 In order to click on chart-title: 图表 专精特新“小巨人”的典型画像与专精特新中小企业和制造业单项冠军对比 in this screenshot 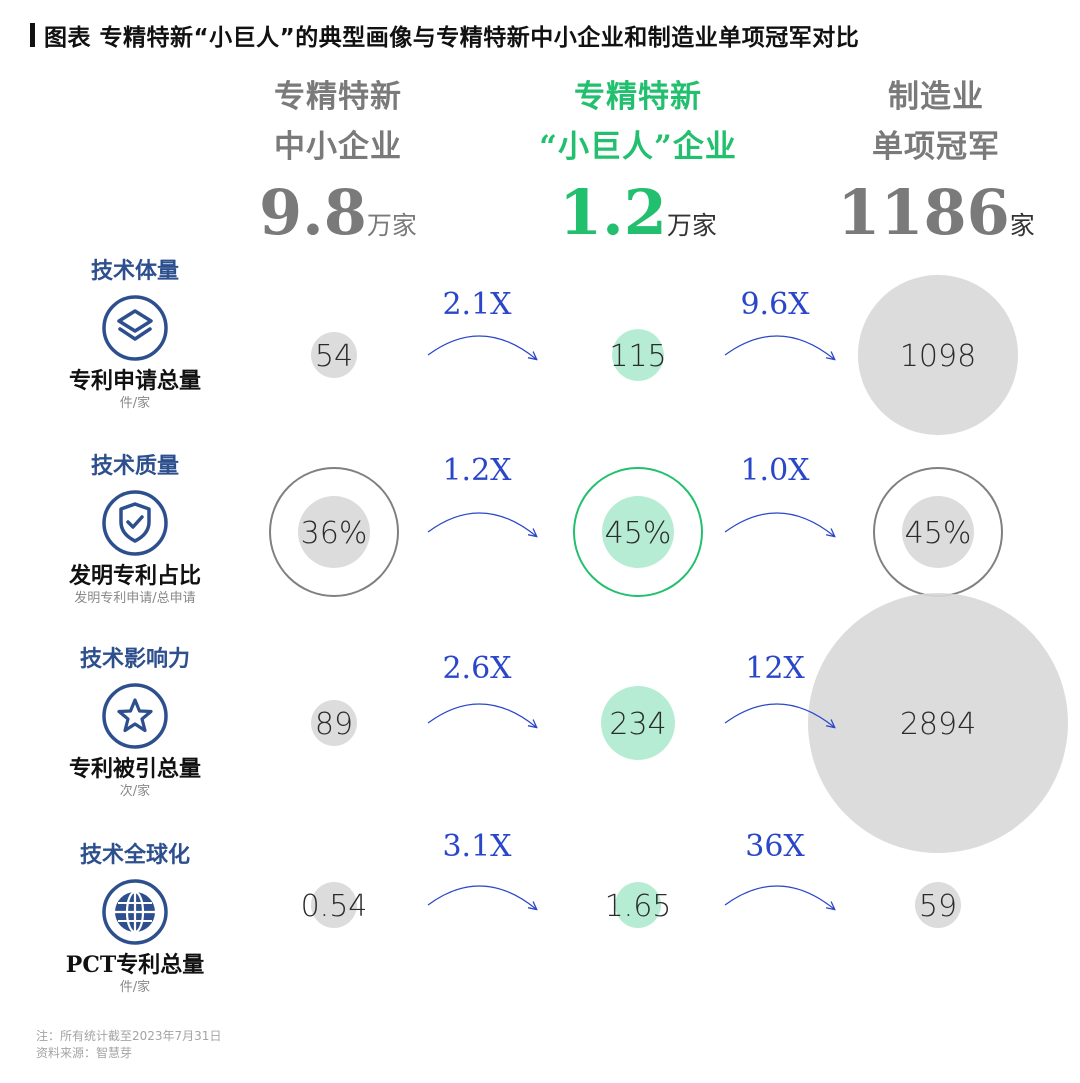, I will do `click(444, 35)`.